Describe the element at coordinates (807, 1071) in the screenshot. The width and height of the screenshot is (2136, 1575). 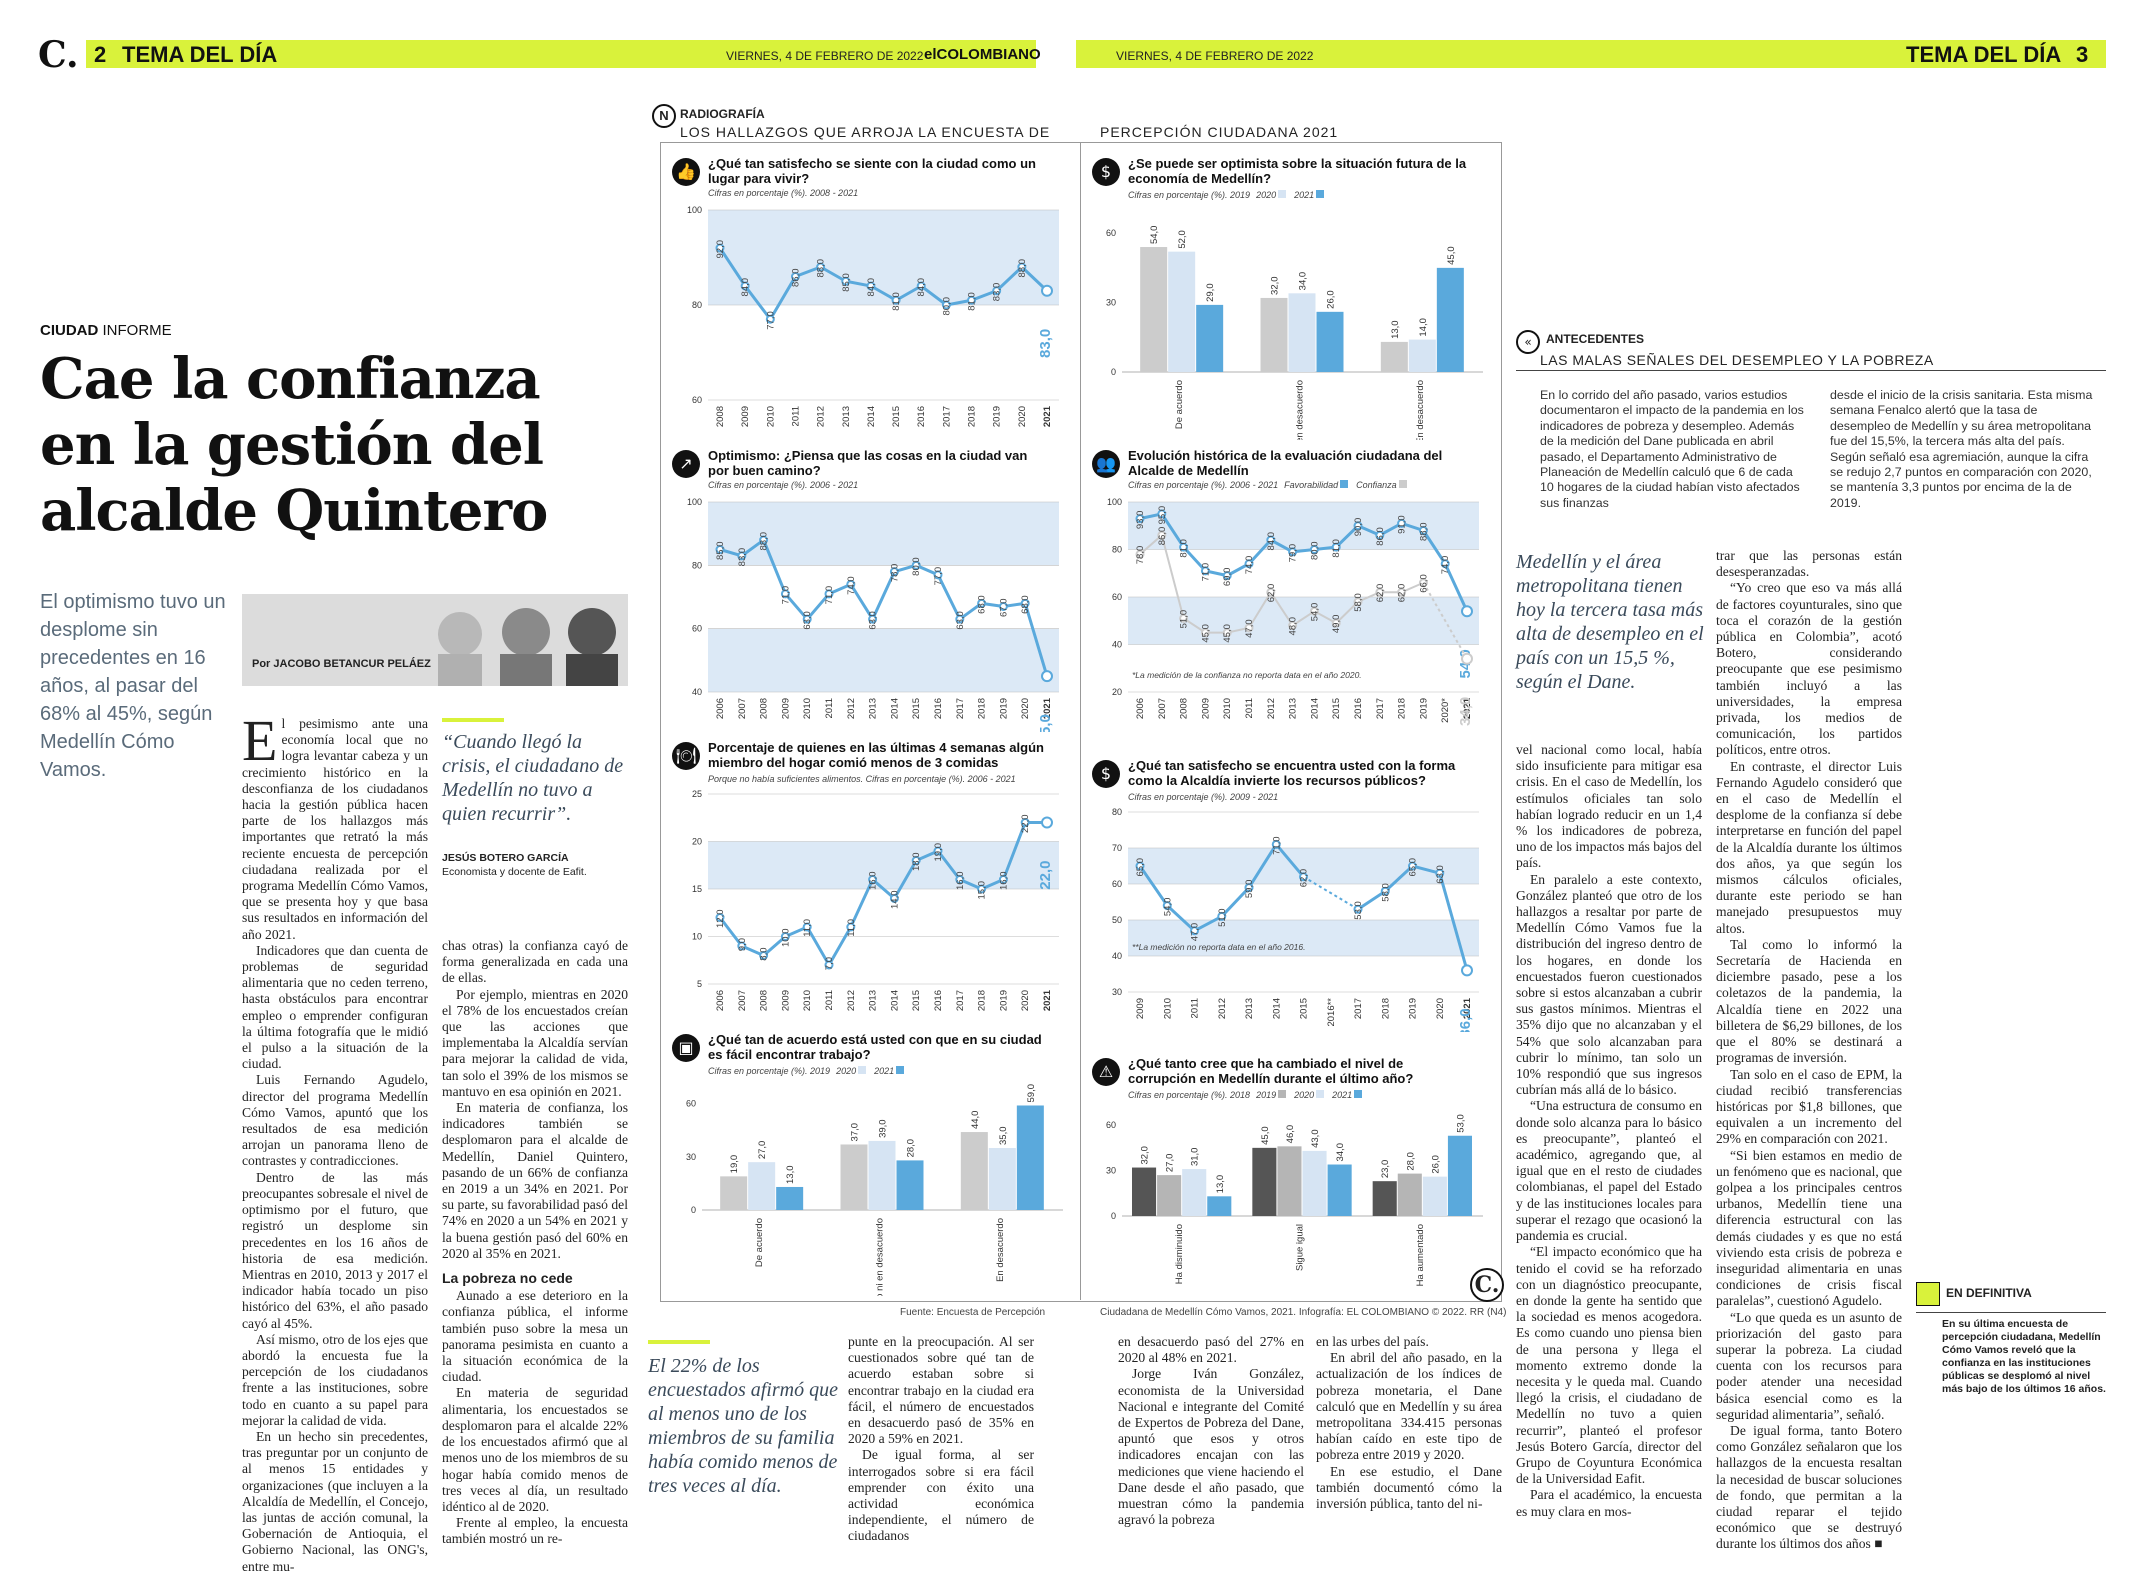
I see `chart-subtitle: Cifras en porcentaje (%). 2019 2020 2021` at that location.